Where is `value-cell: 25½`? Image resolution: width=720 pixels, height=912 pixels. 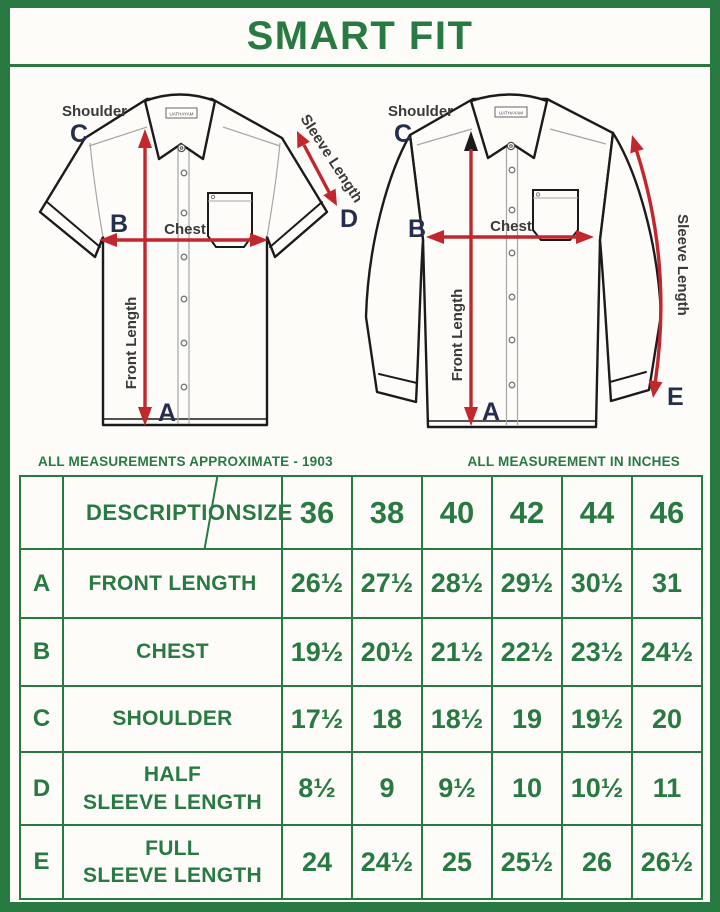 value-cell: 25½ is located at coordinates (527, 862).